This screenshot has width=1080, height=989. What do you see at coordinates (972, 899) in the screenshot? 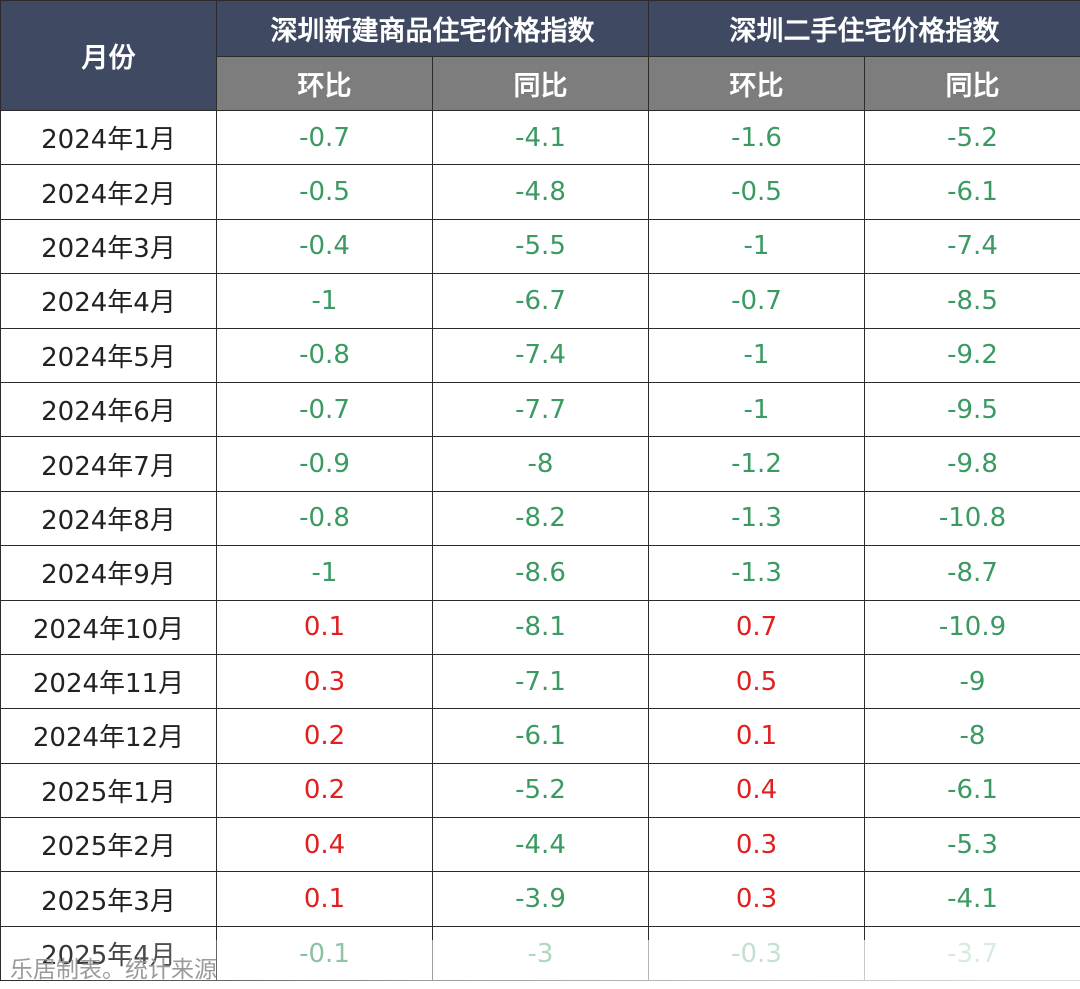
I see `value-cell-sec-yoy: -4.1` at bounding box center [972, 899].